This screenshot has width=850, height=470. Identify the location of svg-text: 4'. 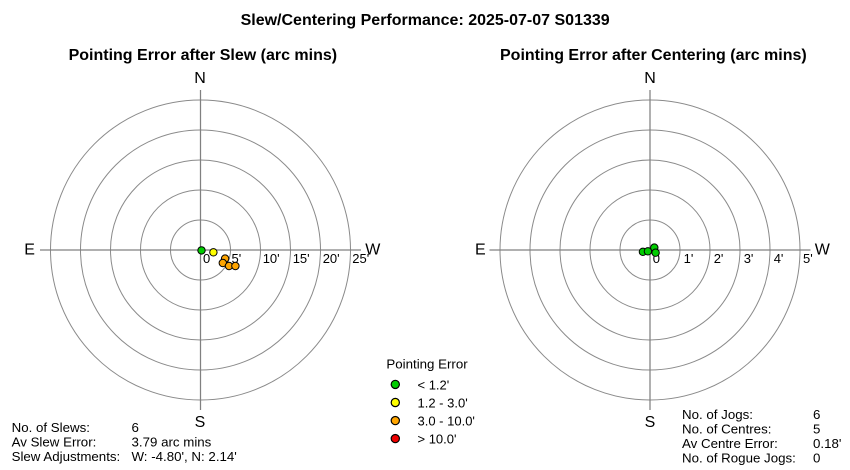
(779, 258).